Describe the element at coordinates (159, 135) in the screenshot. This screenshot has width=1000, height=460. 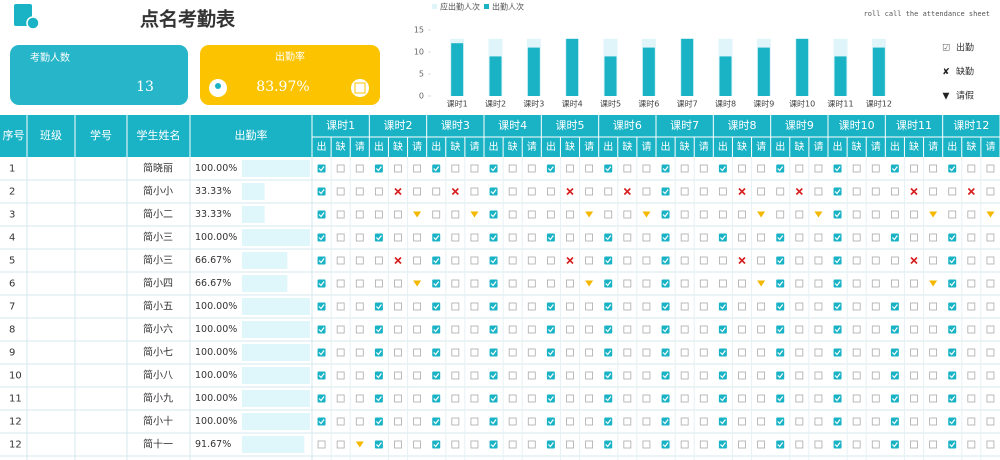
I see `column-header: 学生姓名` at that location.